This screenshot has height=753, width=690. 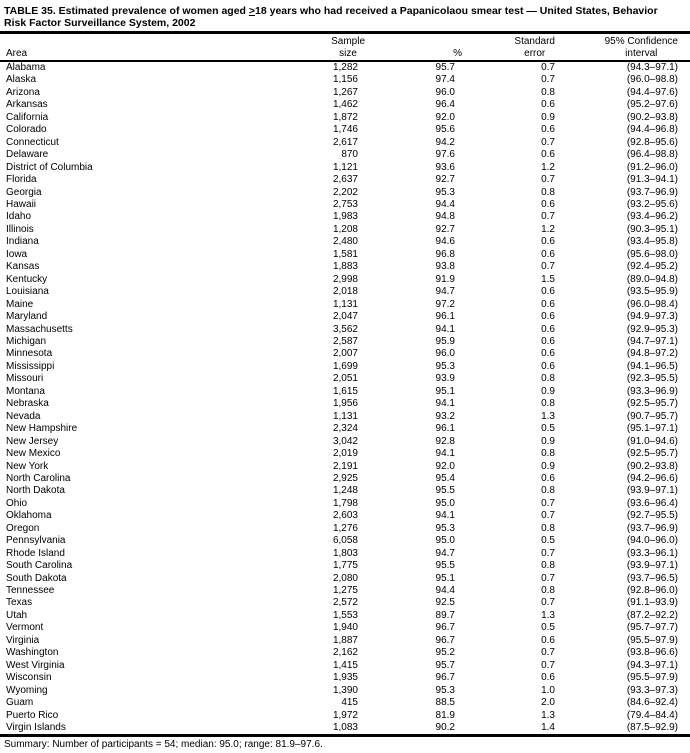 What do you see at coordinates (345, 143) in the screenshot?
I see `table-row: Connecticut 2,617 94.2 0.7 (92.8–95.6)` at bounding box center [345, 143].